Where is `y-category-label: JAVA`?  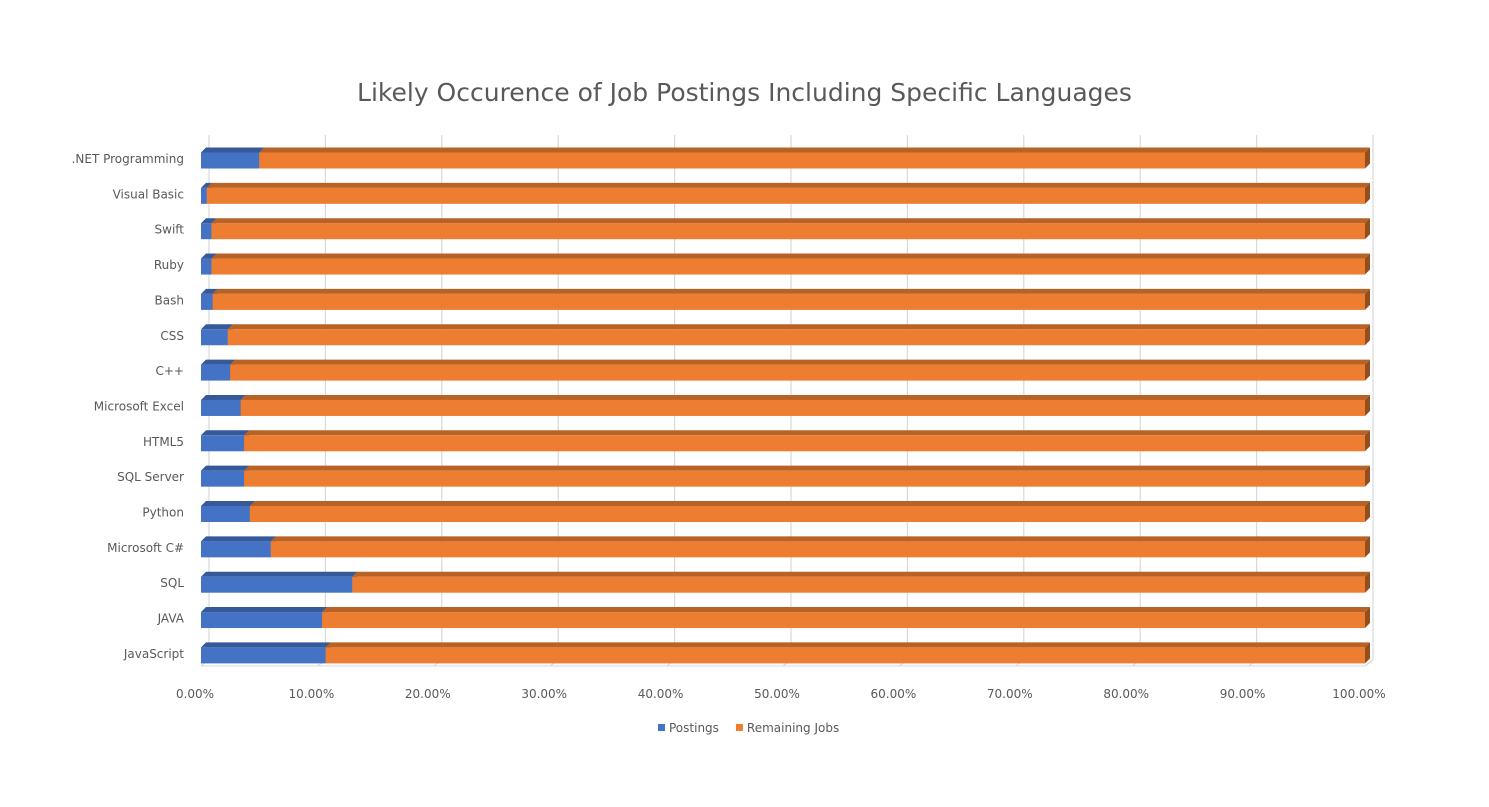 y-category-label: JAVA is located at coordinates (171, 619).